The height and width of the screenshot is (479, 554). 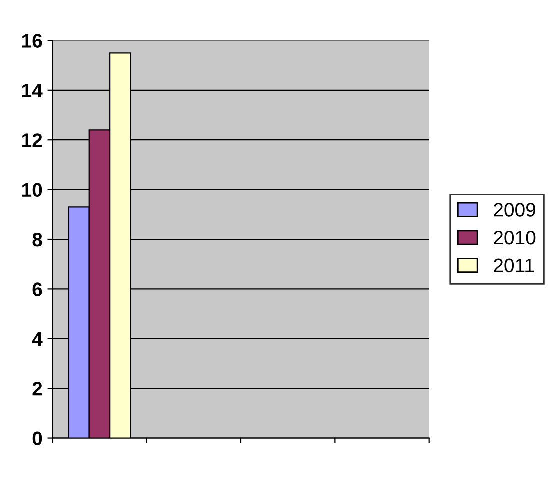 I want to click on y-tick-label: 6, so click(x=37, y=289).